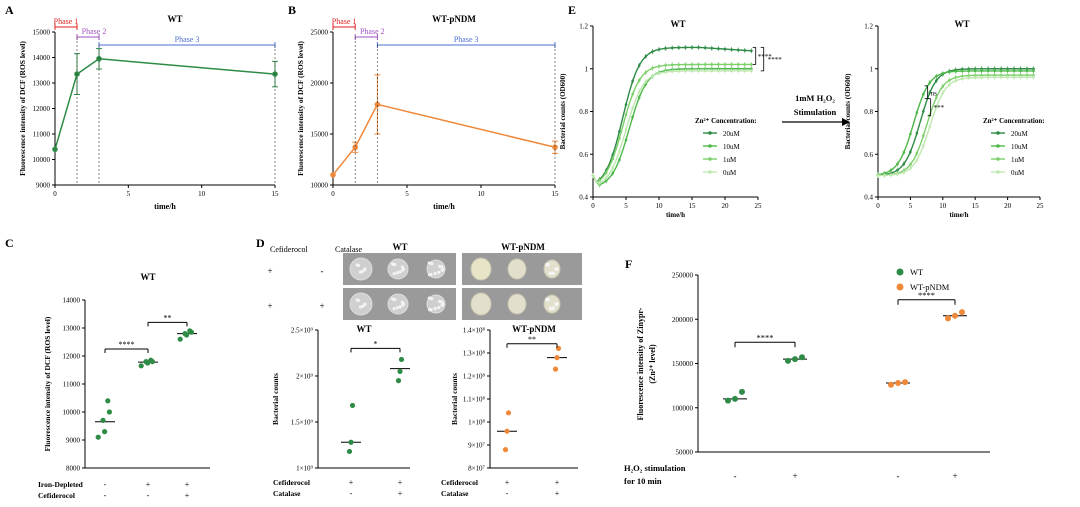  Describe the element at coordinates (165, 104) in the screenshot. I see `data-line` at that location.